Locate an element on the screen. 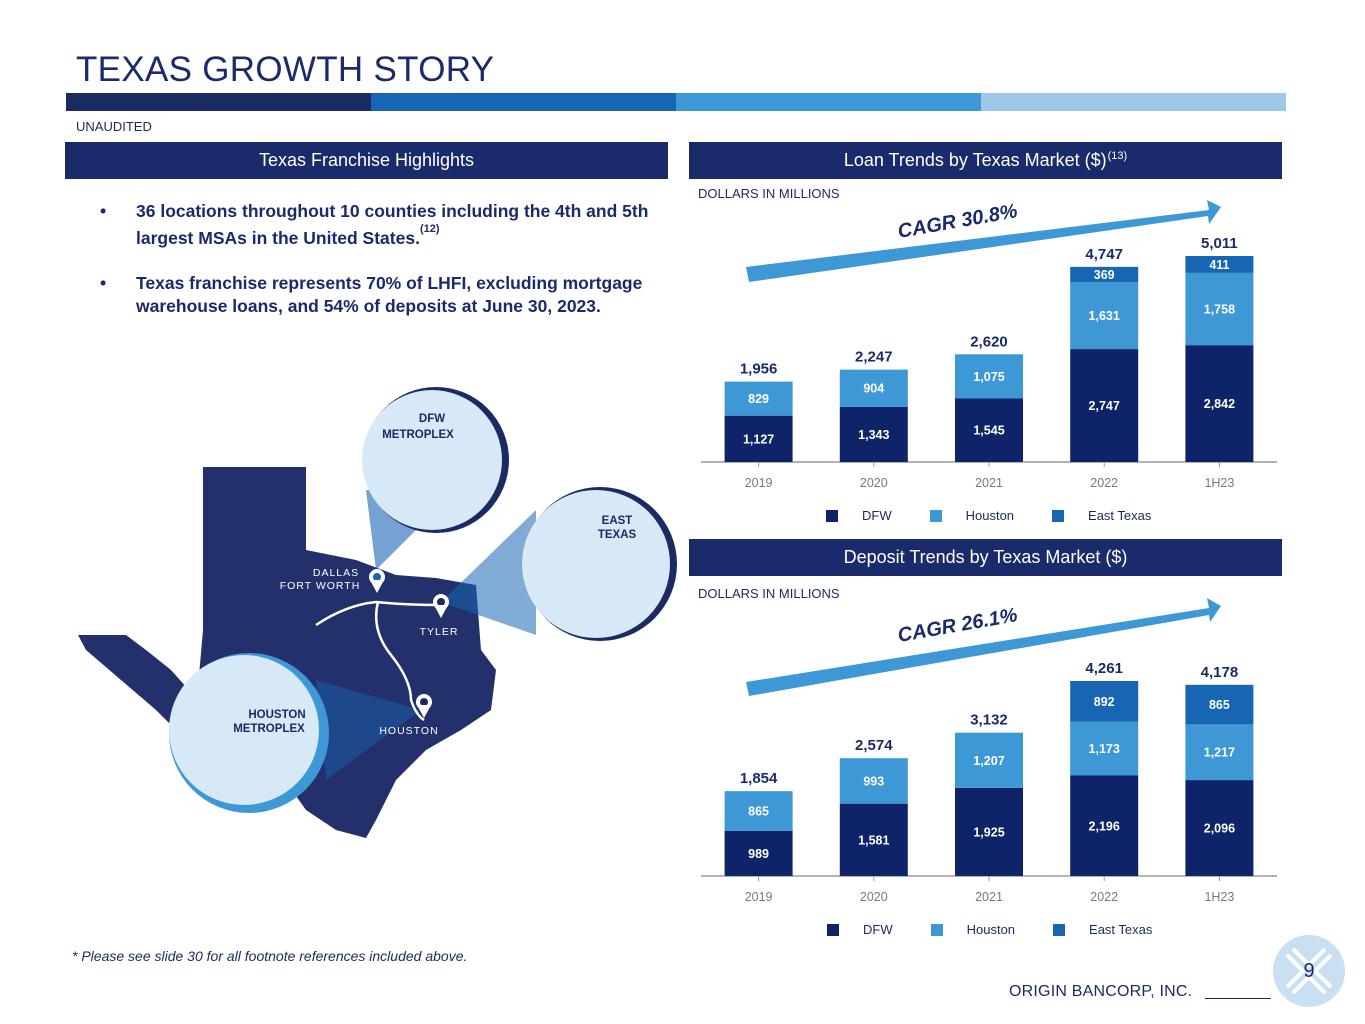  company-name: ORIGIN BANCORP, INC. is located at coordinates (1101, 991).